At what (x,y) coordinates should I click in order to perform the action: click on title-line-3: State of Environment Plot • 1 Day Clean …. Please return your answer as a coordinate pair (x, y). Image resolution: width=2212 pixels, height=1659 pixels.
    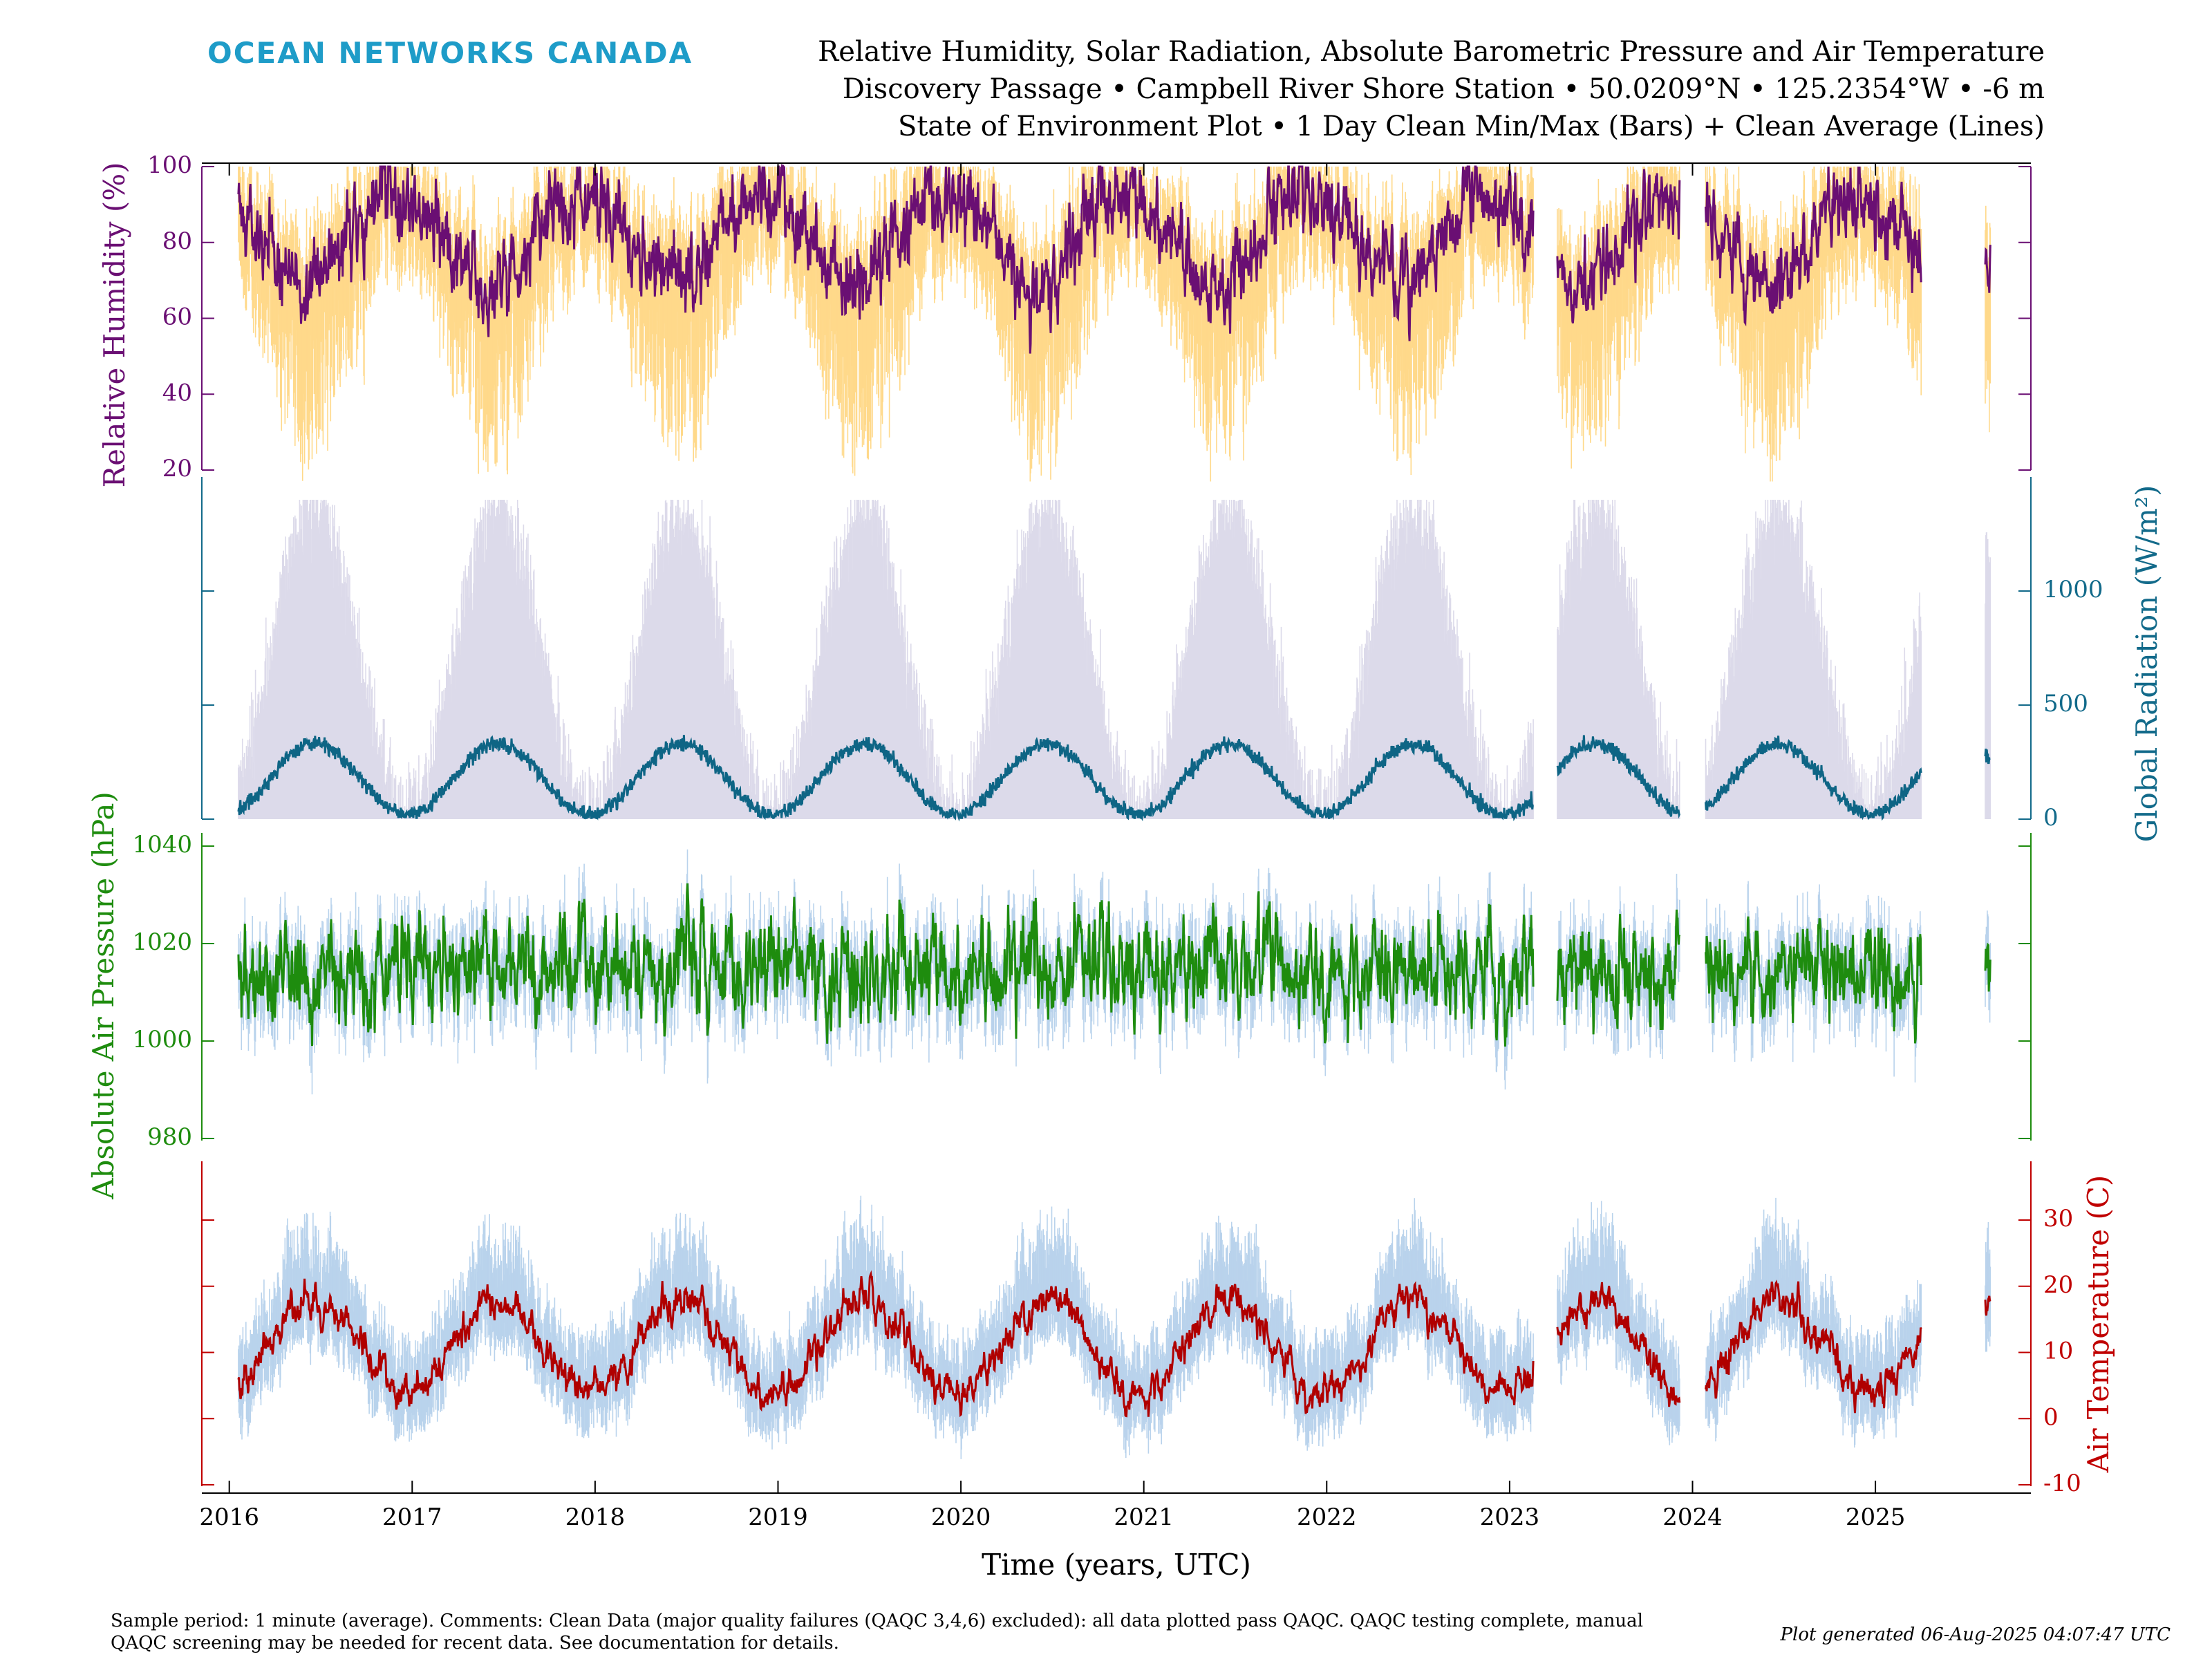
    Looking at the image, I should click on (1471, 126).